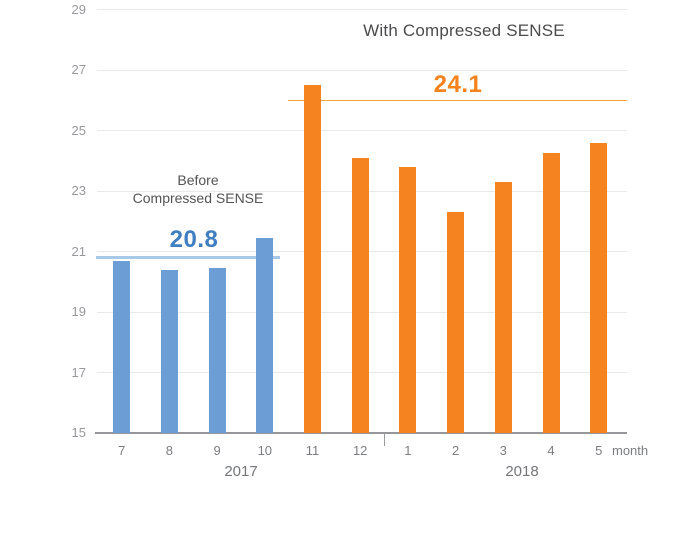 This screenshot has width=700, height=537. I want to click on x-tick-label-9: 9, so click(217, 450).